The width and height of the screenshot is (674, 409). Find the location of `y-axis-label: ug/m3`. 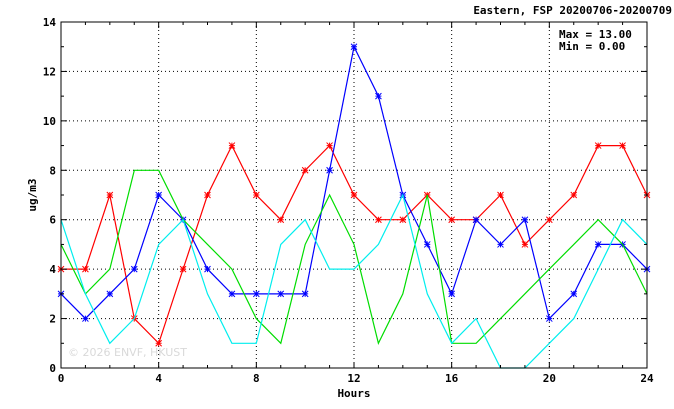

y-axis-label: ug/m3 is located at coordinates (32, 194).